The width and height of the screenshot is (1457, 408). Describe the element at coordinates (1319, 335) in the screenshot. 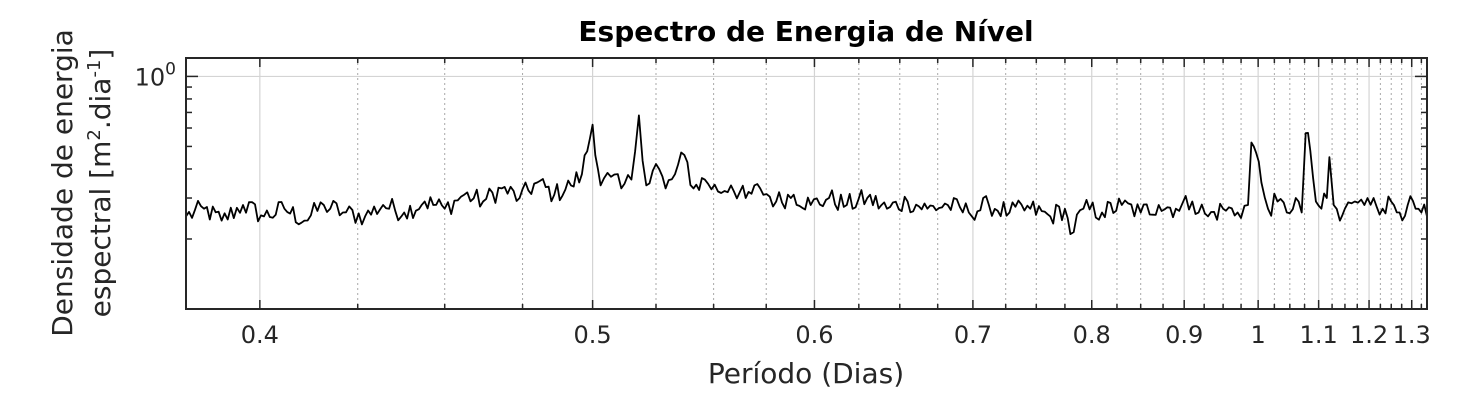

I see `x-tick-label: 1.1` at that location.